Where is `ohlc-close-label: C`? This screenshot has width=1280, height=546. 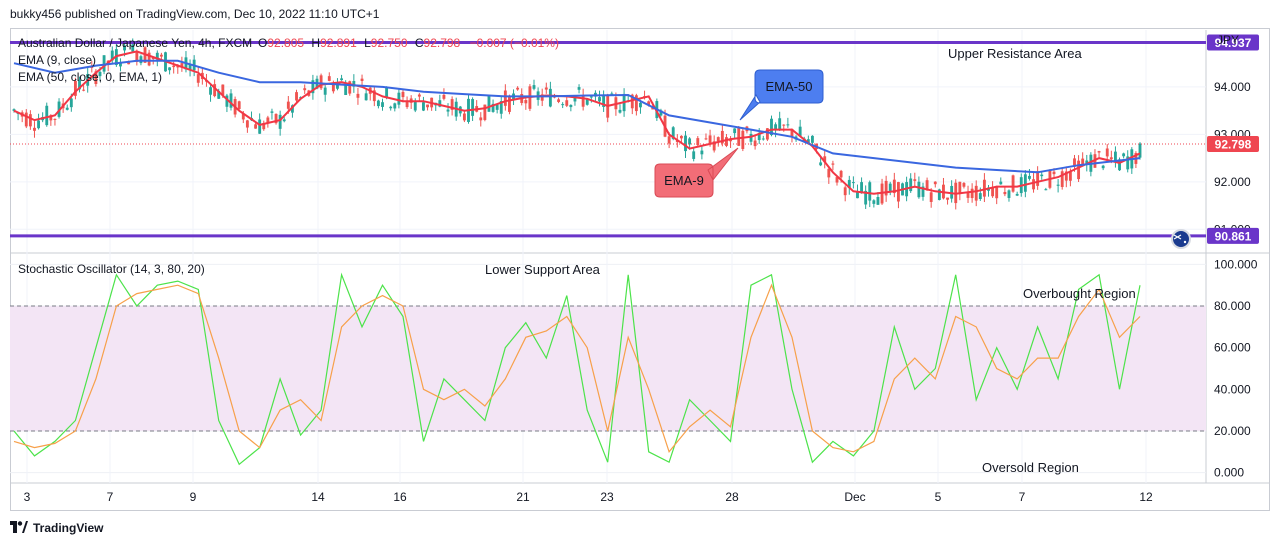
ohlc-close-label: C is located at coordinates (419, 43).